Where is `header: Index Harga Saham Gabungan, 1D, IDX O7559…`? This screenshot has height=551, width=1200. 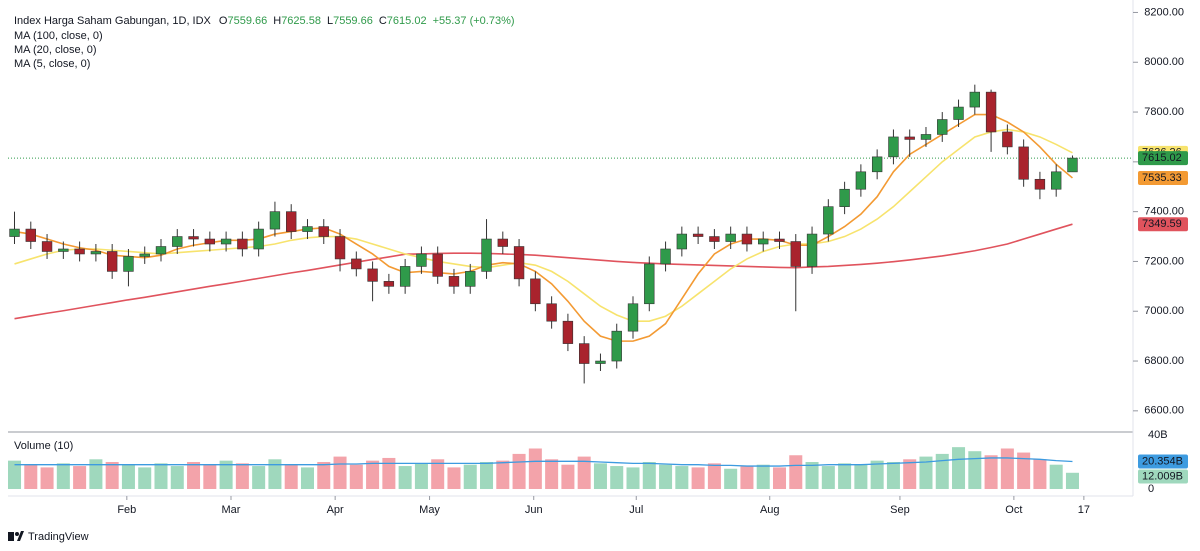
header: Index Harga Saham Gabungan, 1D, IDX O7559… is located at coordinates (264, 21).